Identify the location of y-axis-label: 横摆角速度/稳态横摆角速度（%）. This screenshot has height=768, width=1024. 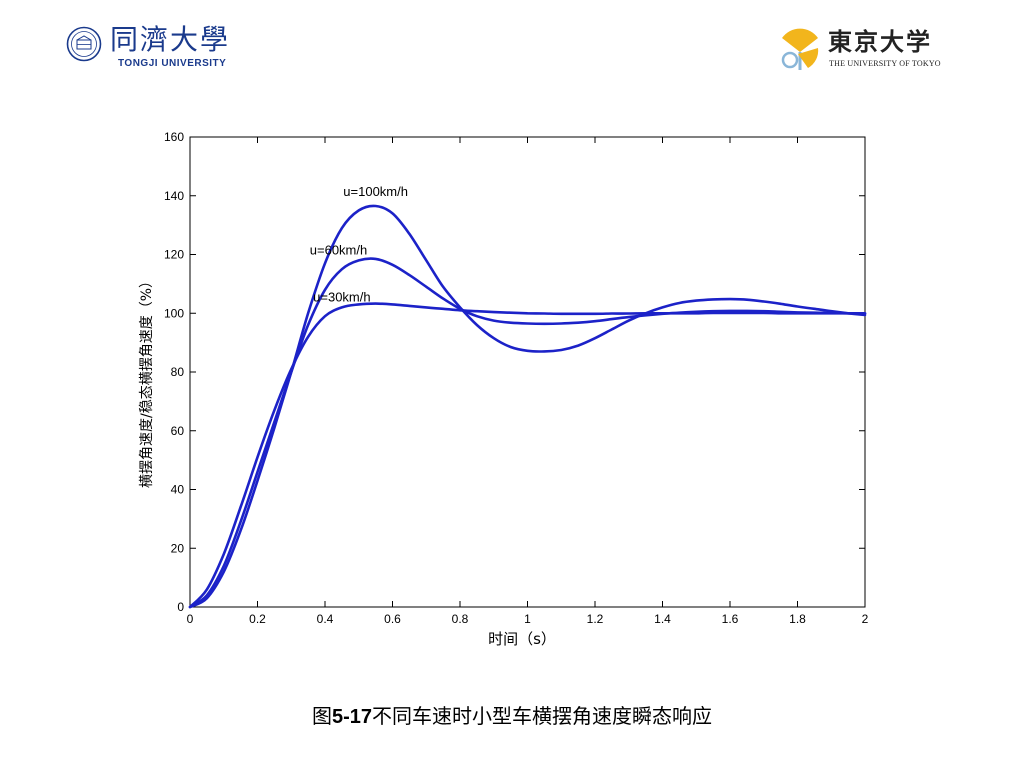
(147, 381).